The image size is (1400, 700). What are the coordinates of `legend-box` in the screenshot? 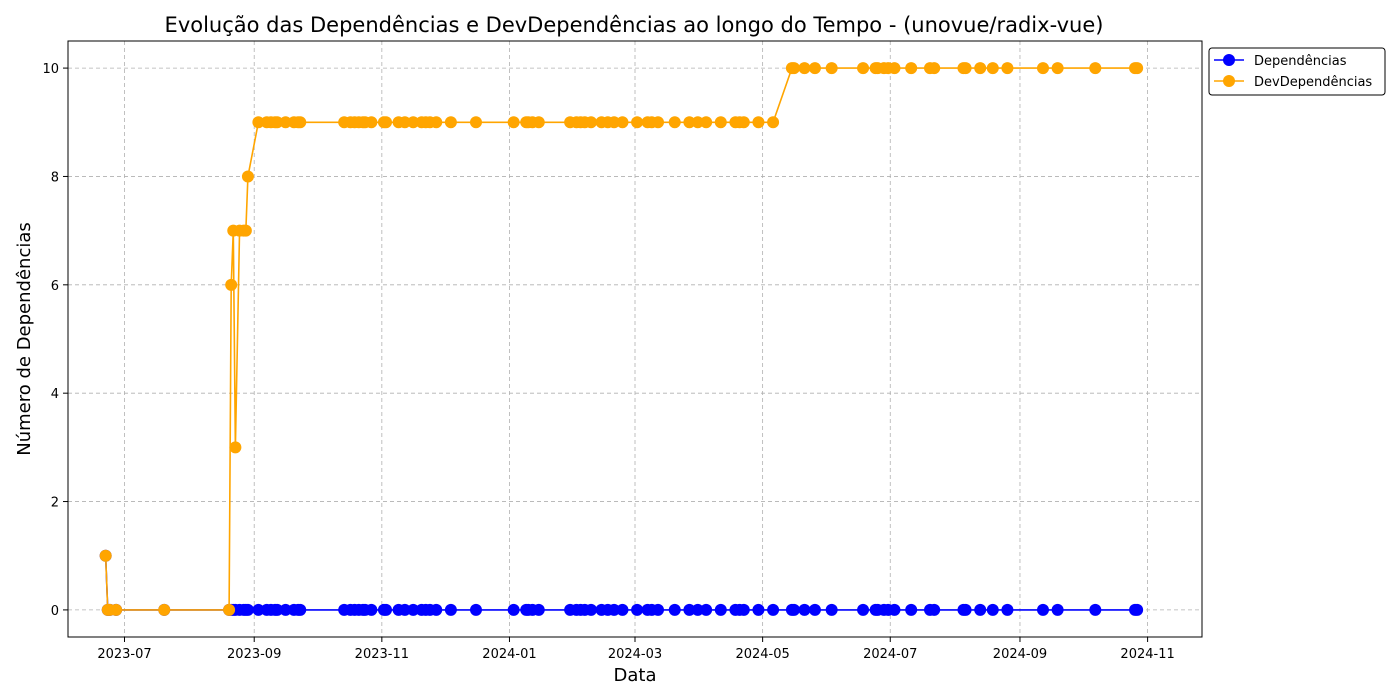 It's located at (1297, 71).